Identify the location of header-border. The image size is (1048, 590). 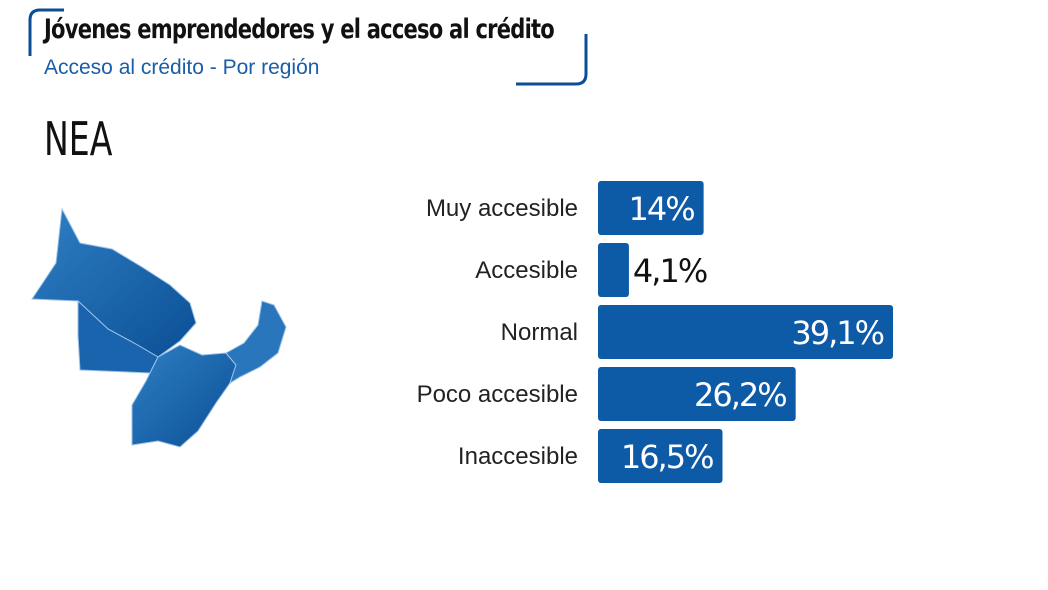
(308, 47).